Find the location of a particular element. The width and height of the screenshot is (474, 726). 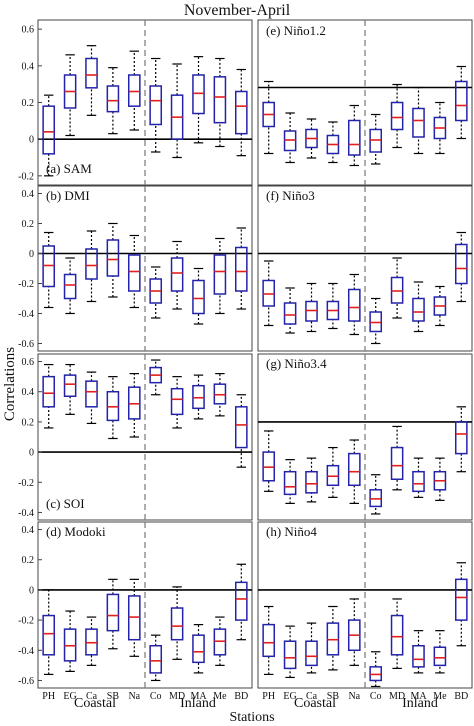

panel-b-dmi: -0.6 -0.4 -0.2 0 0.2 0.4 (b) DMI is located at coordinates (135, 268).